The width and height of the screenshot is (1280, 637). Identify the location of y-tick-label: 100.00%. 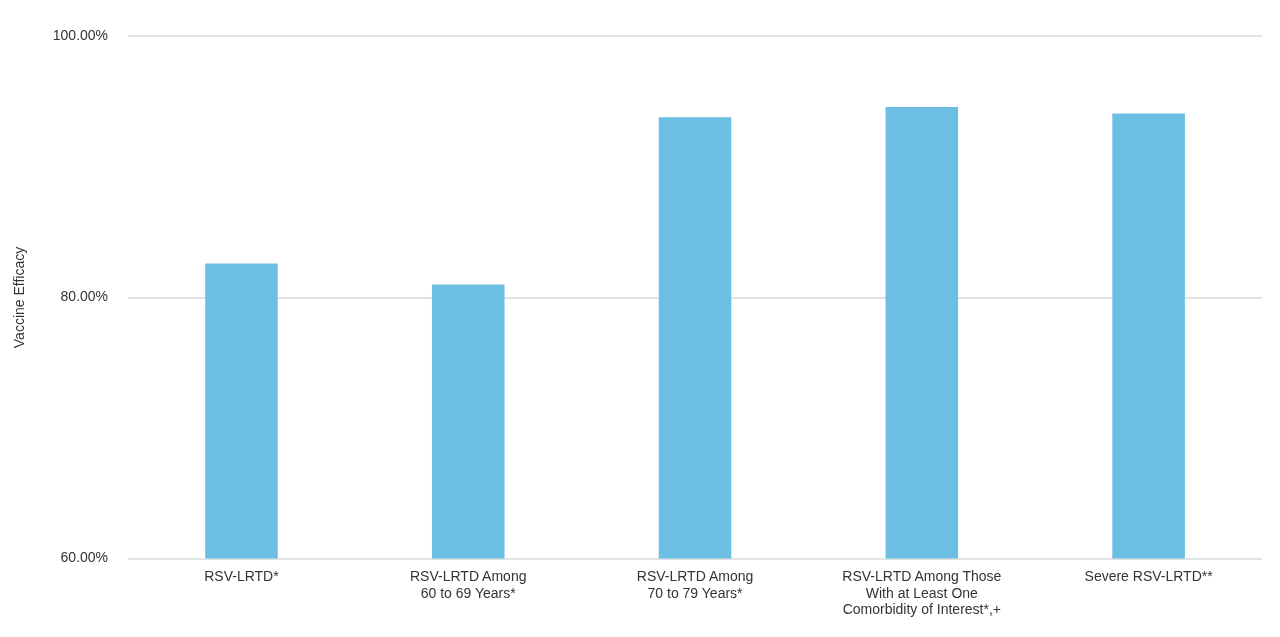
(80, 35).